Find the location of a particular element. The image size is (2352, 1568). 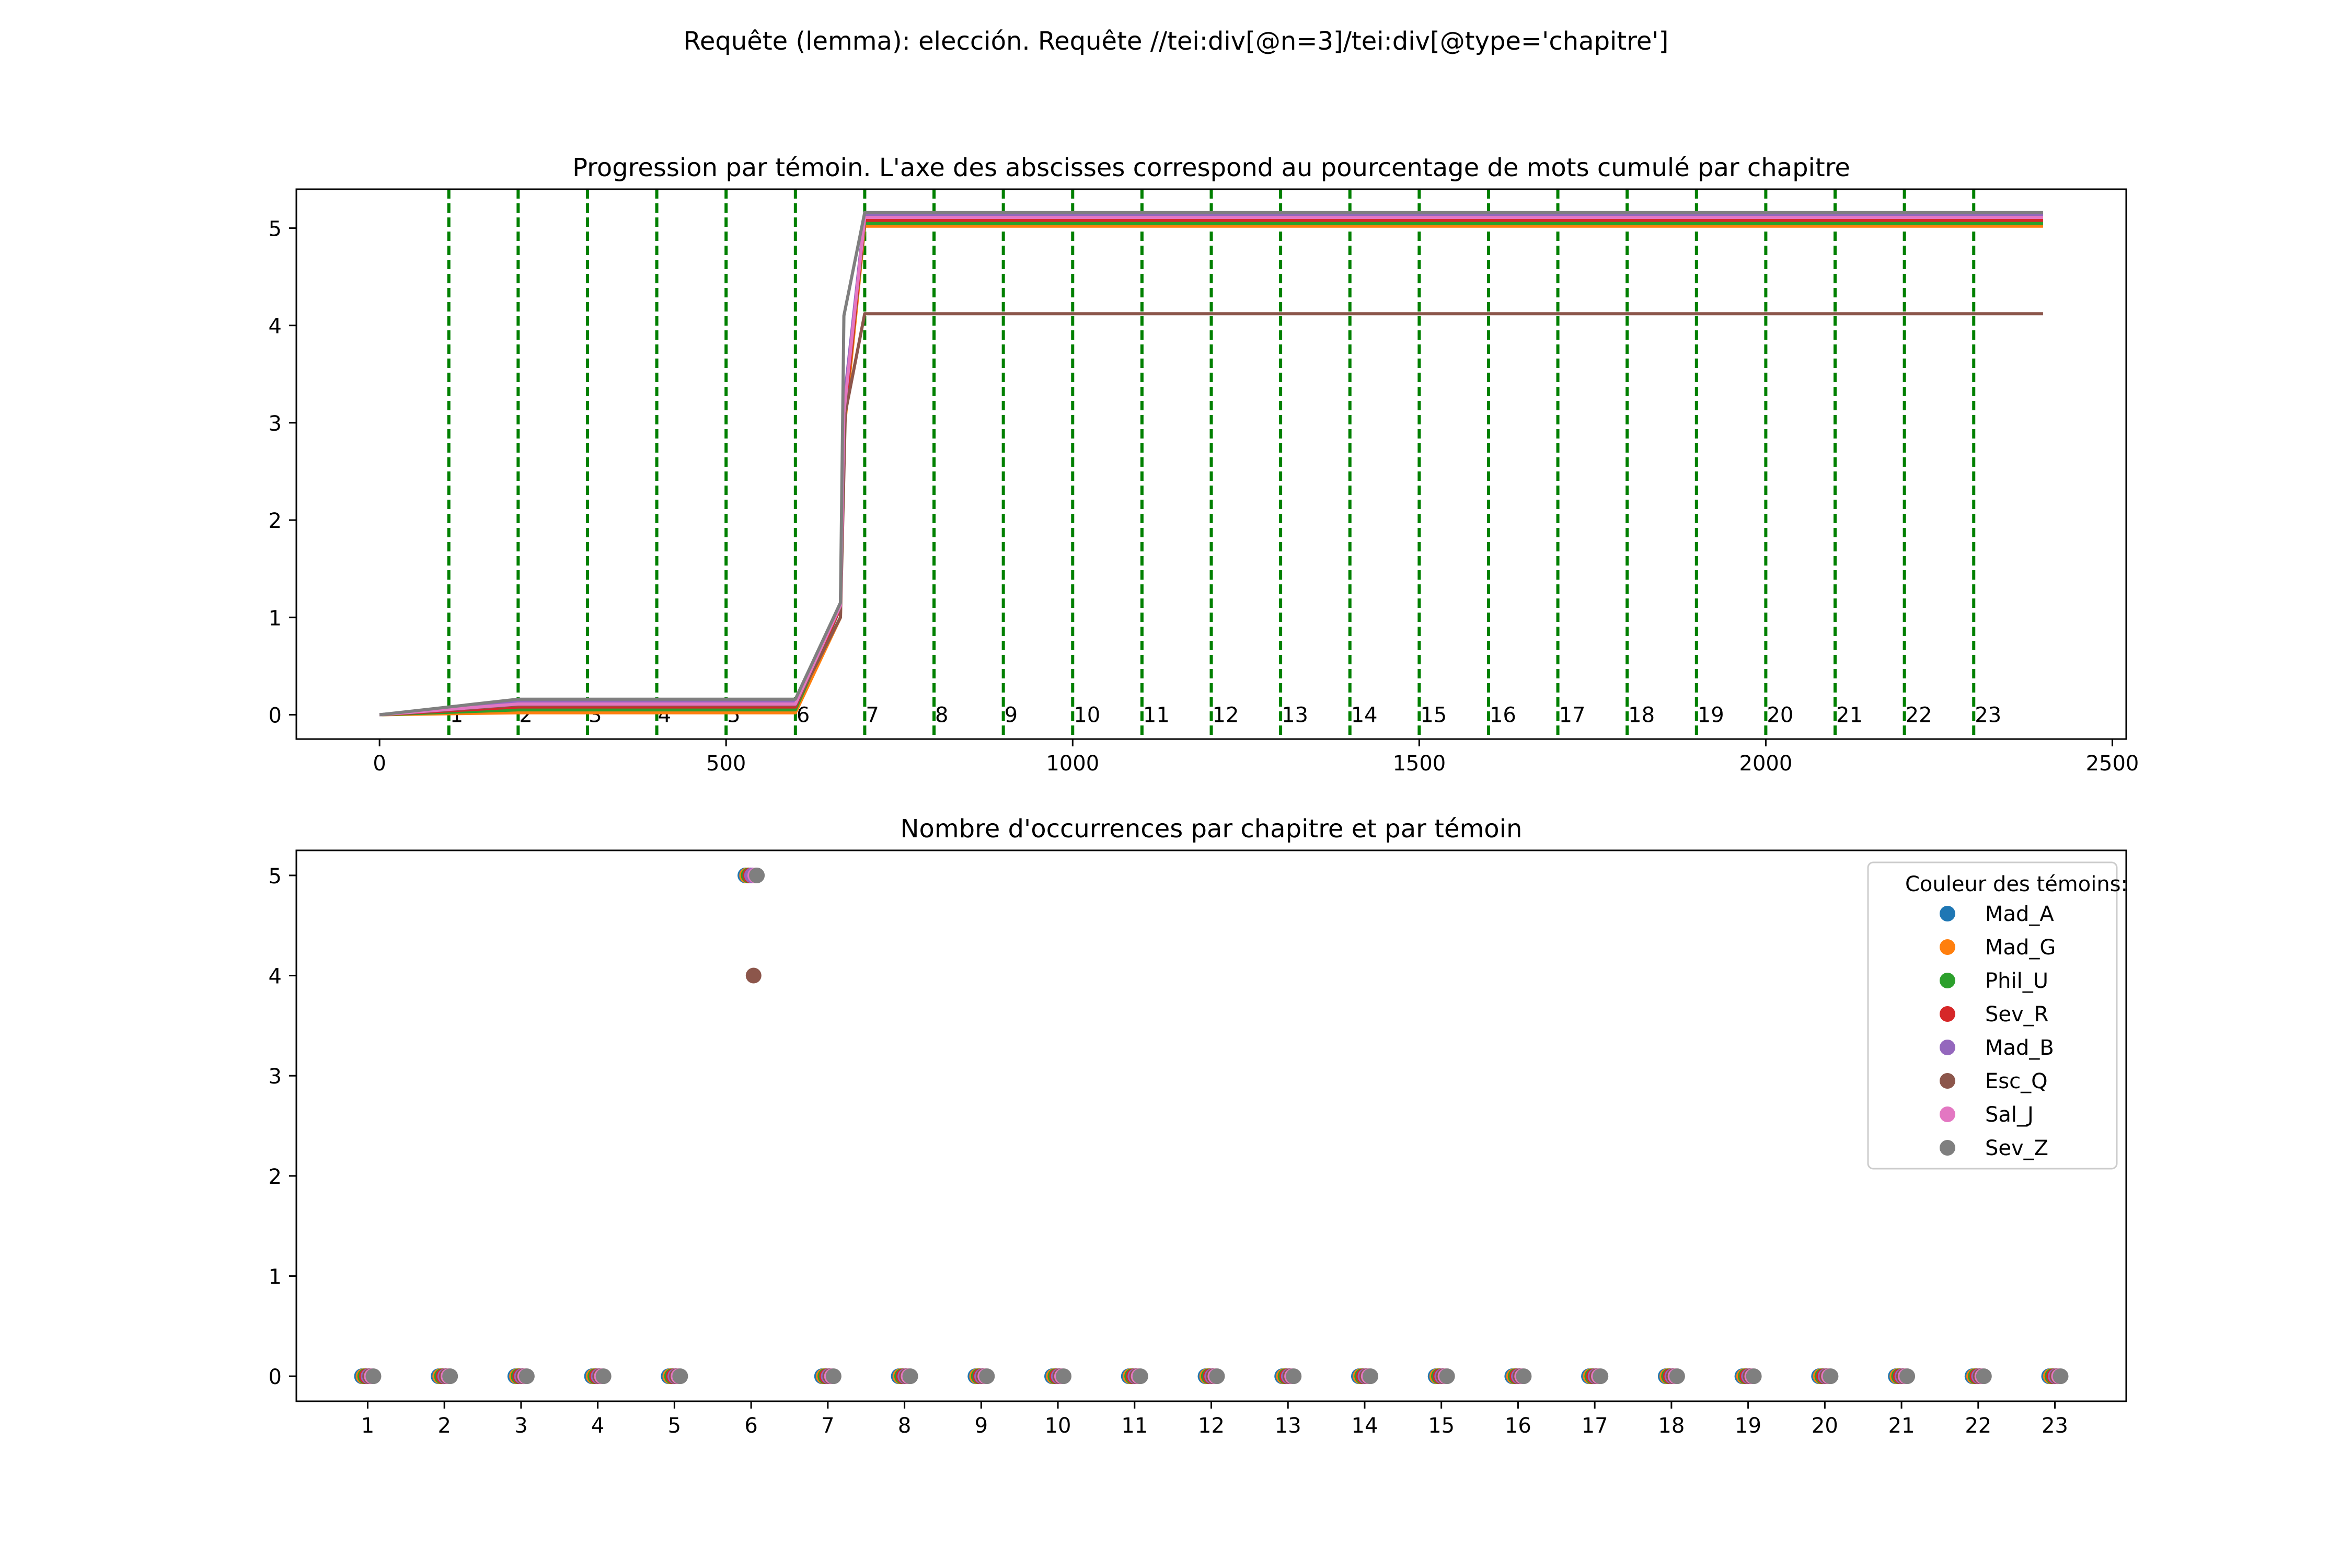

occurrences-x-tick-label: 21 is located at coordinates (1901, 1426).